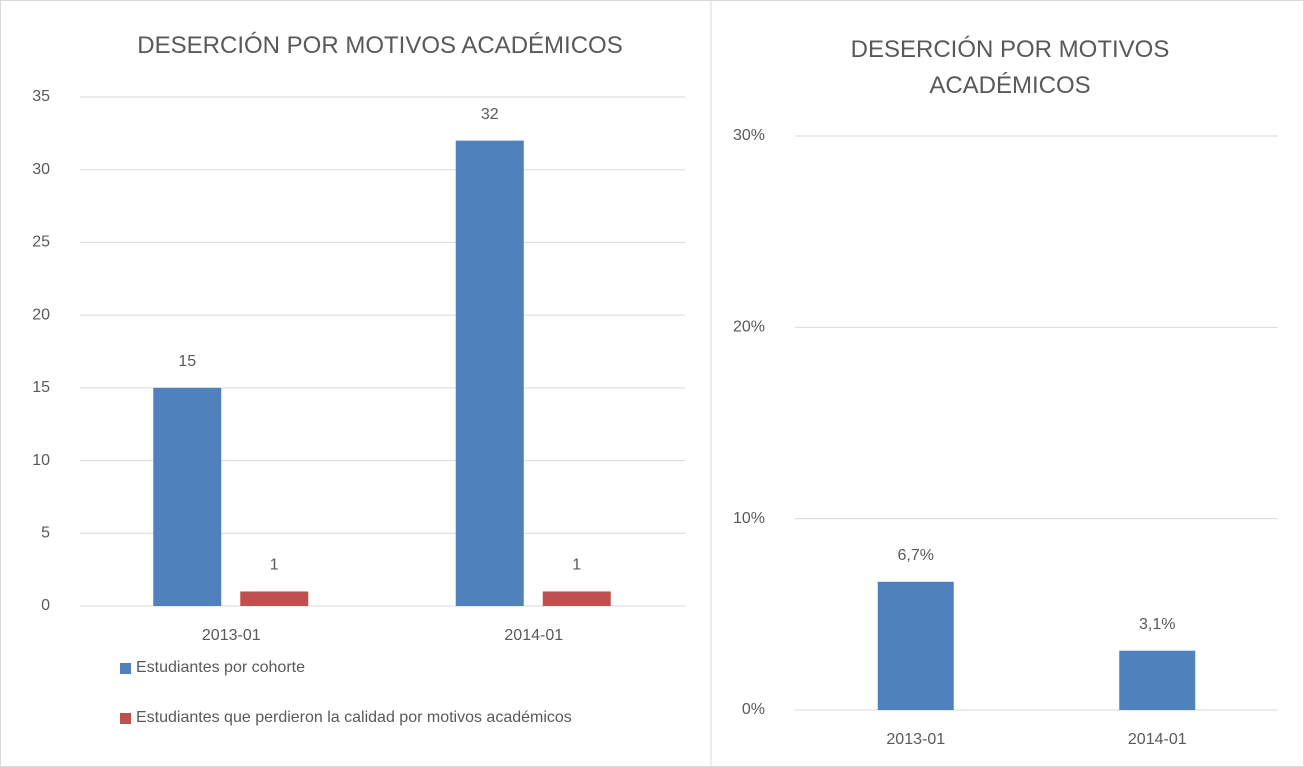 The height and width of the screenshot is (767, 1304). Describe the element at coordinates (916, 555) in the screenshot. I see `data-label: 6,7%` at that location.